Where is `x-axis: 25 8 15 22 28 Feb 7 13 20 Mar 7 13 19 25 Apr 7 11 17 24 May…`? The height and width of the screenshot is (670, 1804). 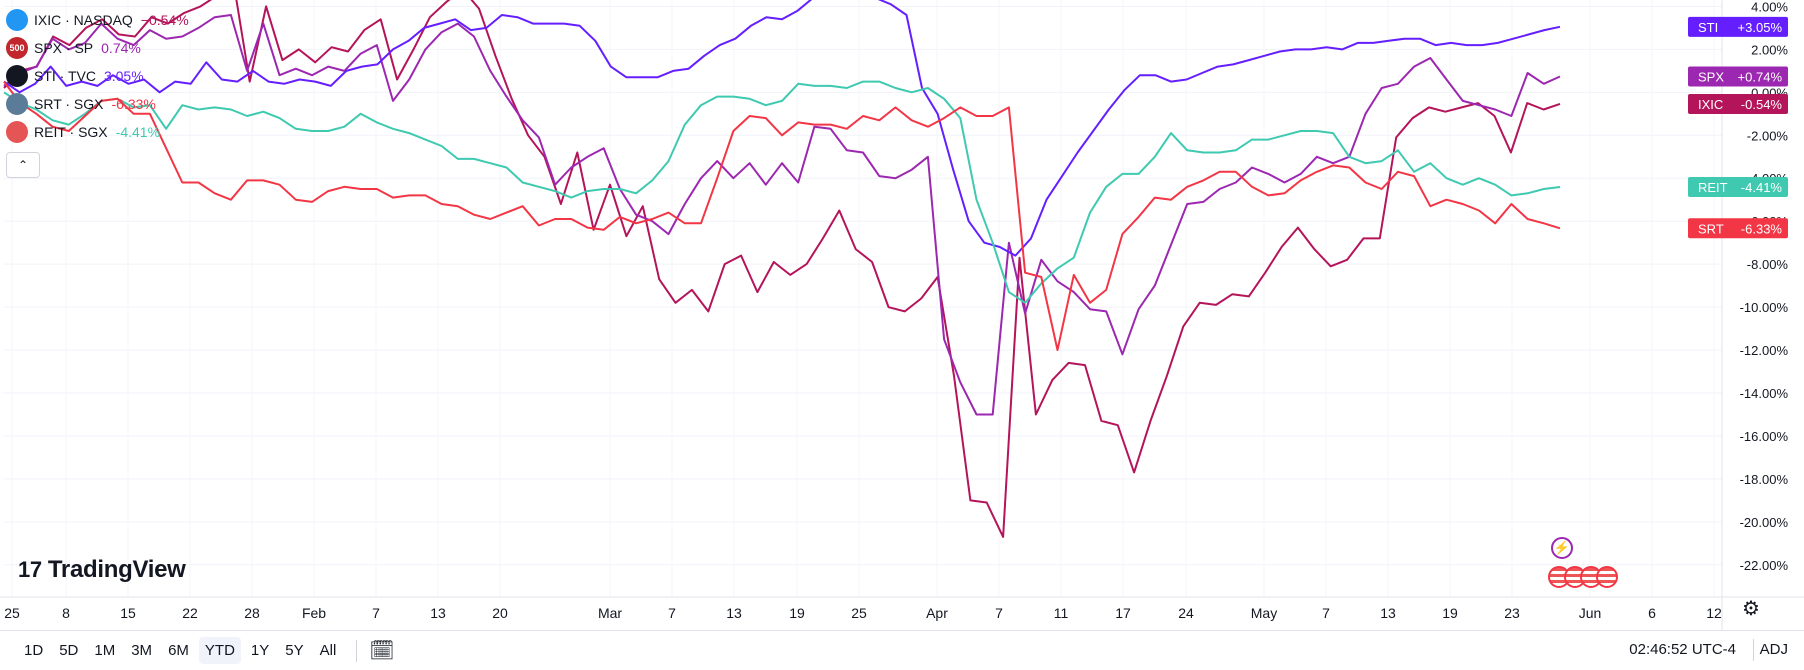
x-axis: 25 8 15 22 28 Feb 7 13 20 Mar 7 13 19 25 Apr 7 11 17 24 May… is located at coordinates (863, 613).